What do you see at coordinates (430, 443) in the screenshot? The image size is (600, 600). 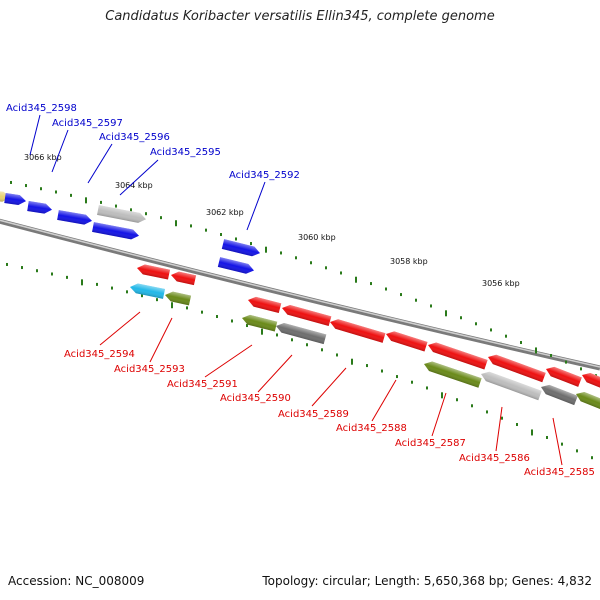 I see `gene-label: Acid345_2587` at bounding box center [430, 443].